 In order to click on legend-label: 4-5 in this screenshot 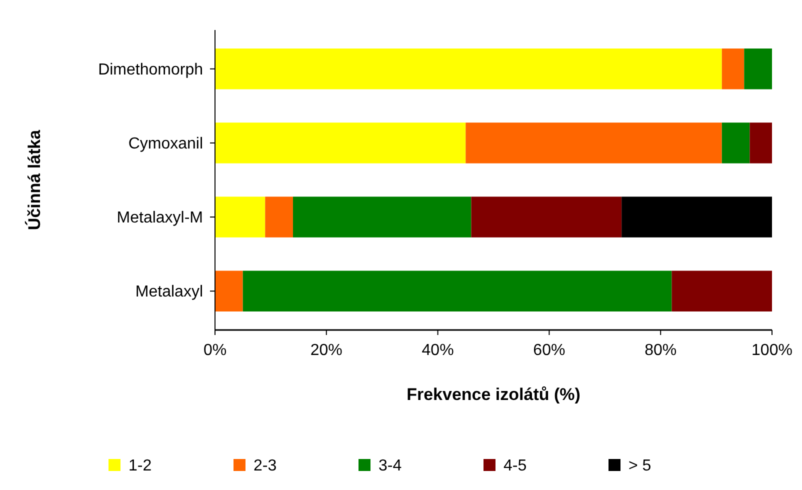, I will do `click(515, 466)`.